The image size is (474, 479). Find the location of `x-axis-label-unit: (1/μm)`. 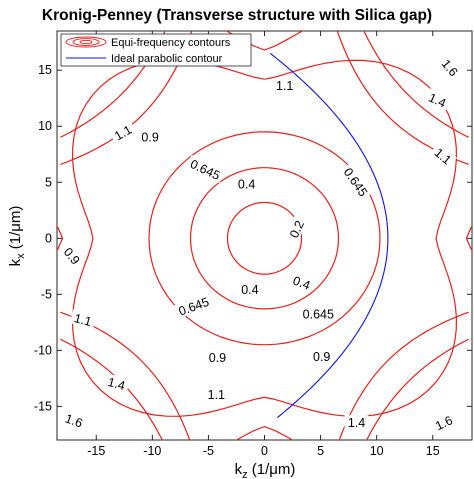

x-axis-label-unit: (1/μm) is located at coordinates (272, 469).